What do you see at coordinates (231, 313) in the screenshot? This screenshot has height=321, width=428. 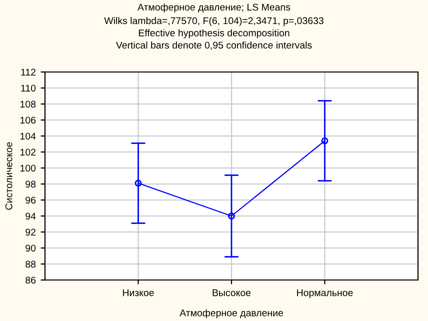 I see `x-axis-title: Атмоферное давление` at bounding box center [231, 313].